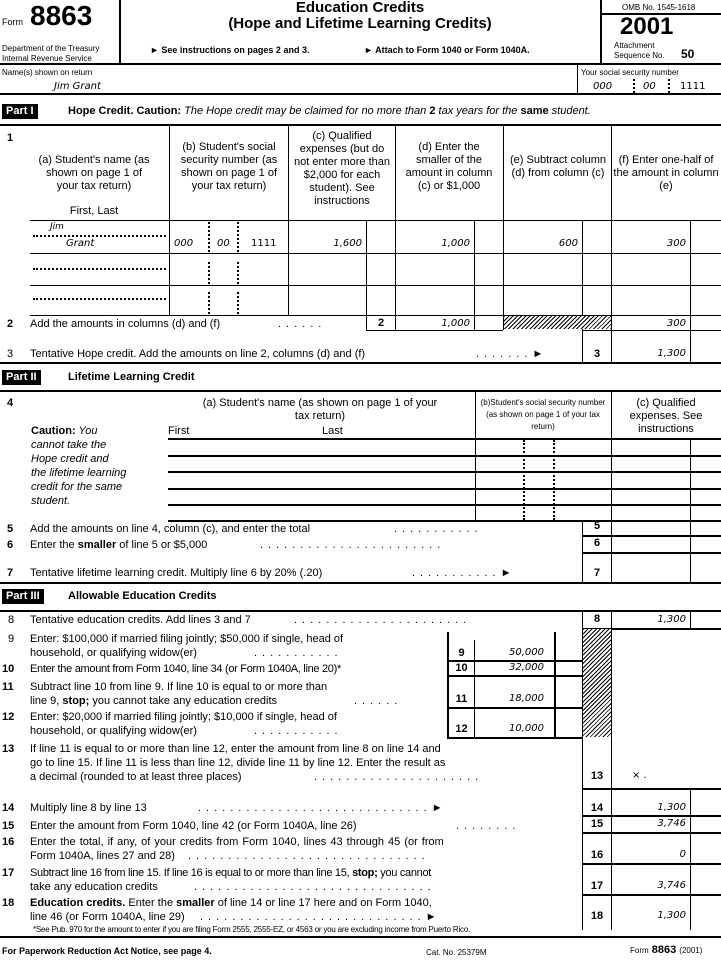 The image size is (721, 963). I want to click on p2-col-c-header: (c) Qualified expenses. See instructions, so click(666, 416).